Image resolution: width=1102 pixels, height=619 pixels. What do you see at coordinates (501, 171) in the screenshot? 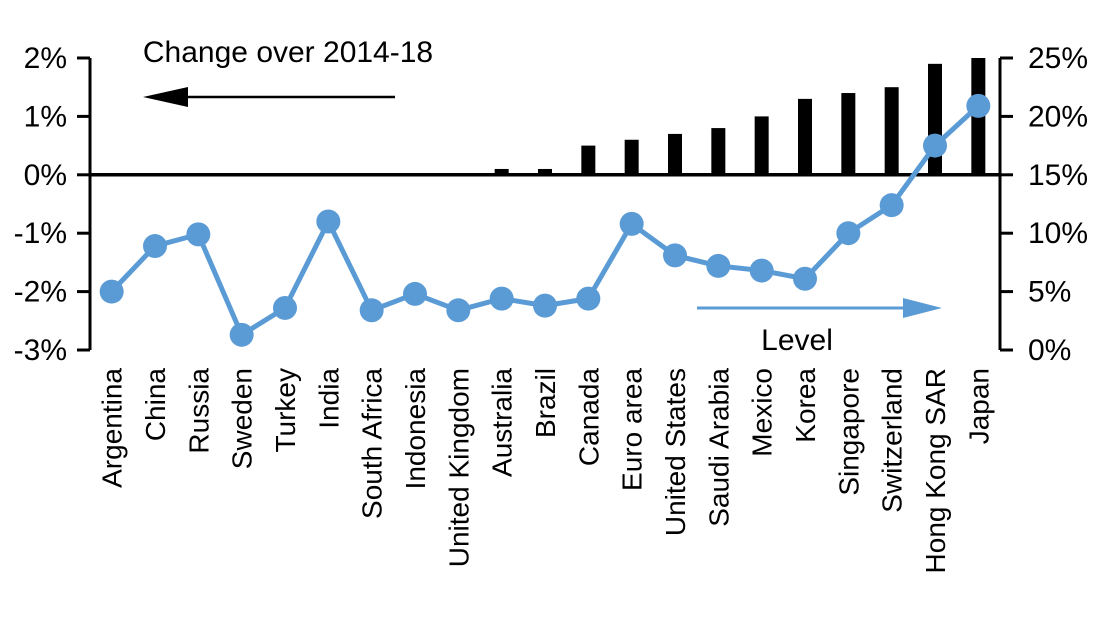
I see `bar-australia` at bounding box center [501, 171].